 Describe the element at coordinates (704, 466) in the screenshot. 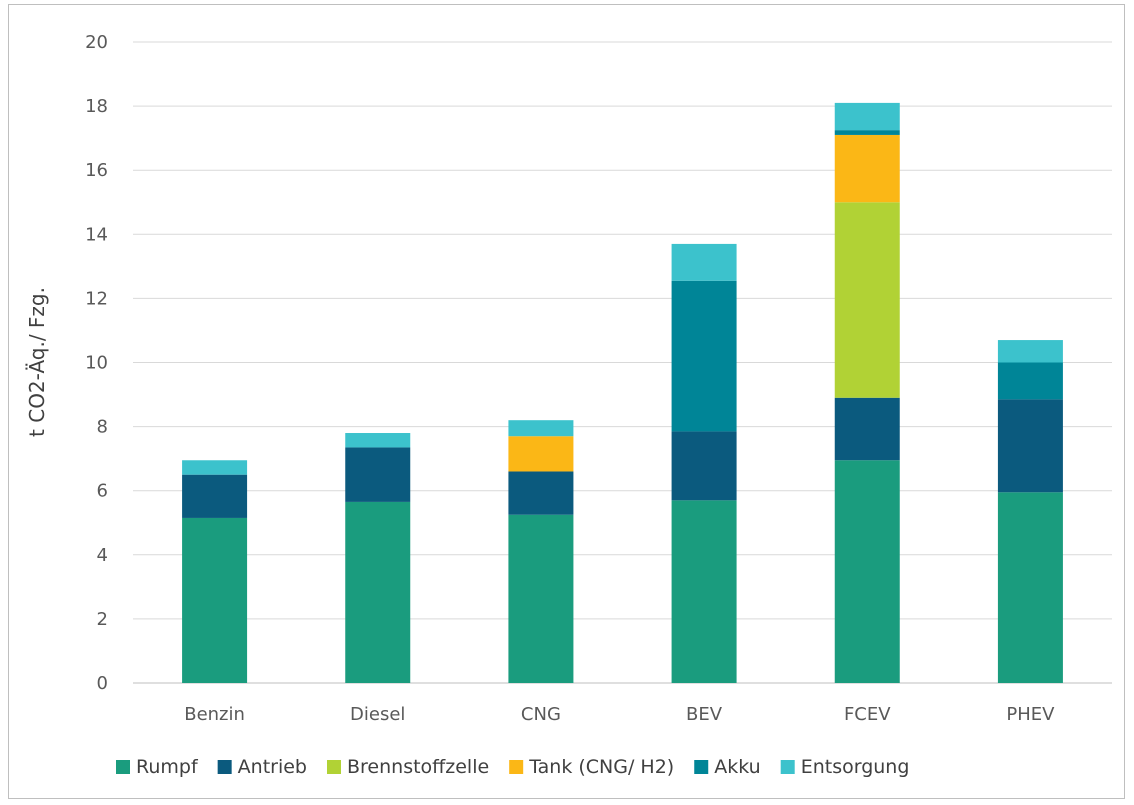

I see `bar-segment-antrieb-bev` at that location.